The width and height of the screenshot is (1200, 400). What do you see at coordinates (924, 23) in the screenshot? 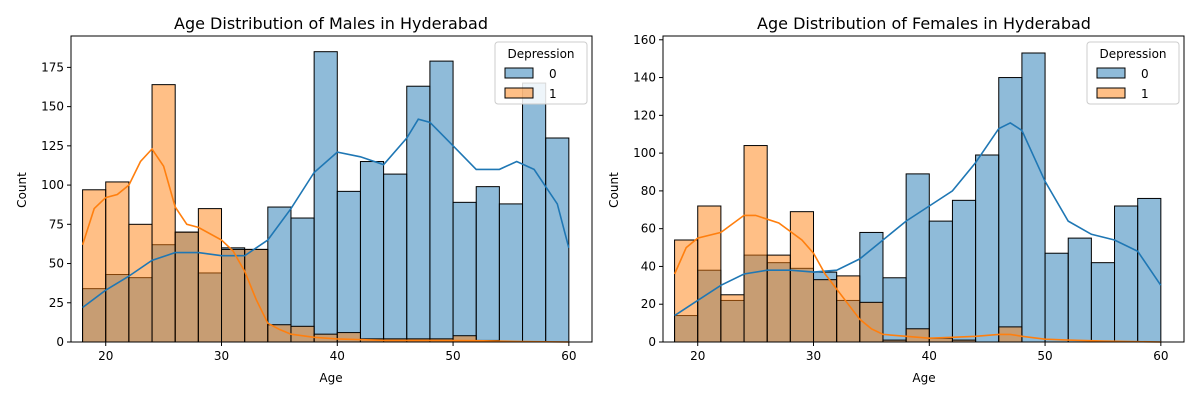
I see `chart-title: Age Distribution of Females in Hyderabad` at bounding box center [924, 23].